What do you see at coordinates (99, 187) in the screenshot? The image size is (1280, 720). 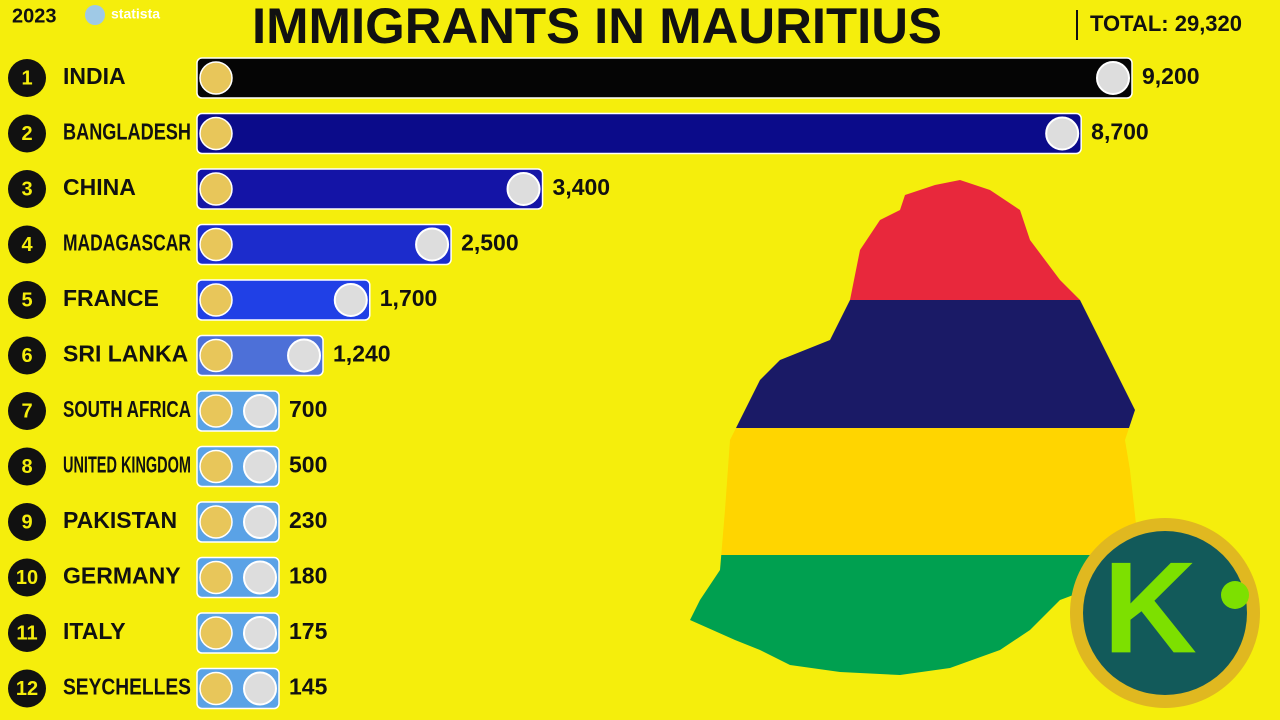 I see `category-label: CHINA` at bounding box center [99, 187].